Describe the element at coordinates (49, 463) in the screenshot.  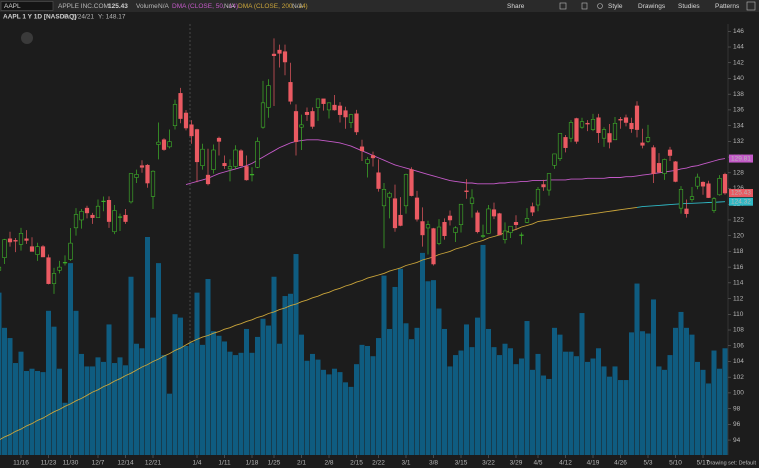
I see `x-tick-label: 11/23` at that location.